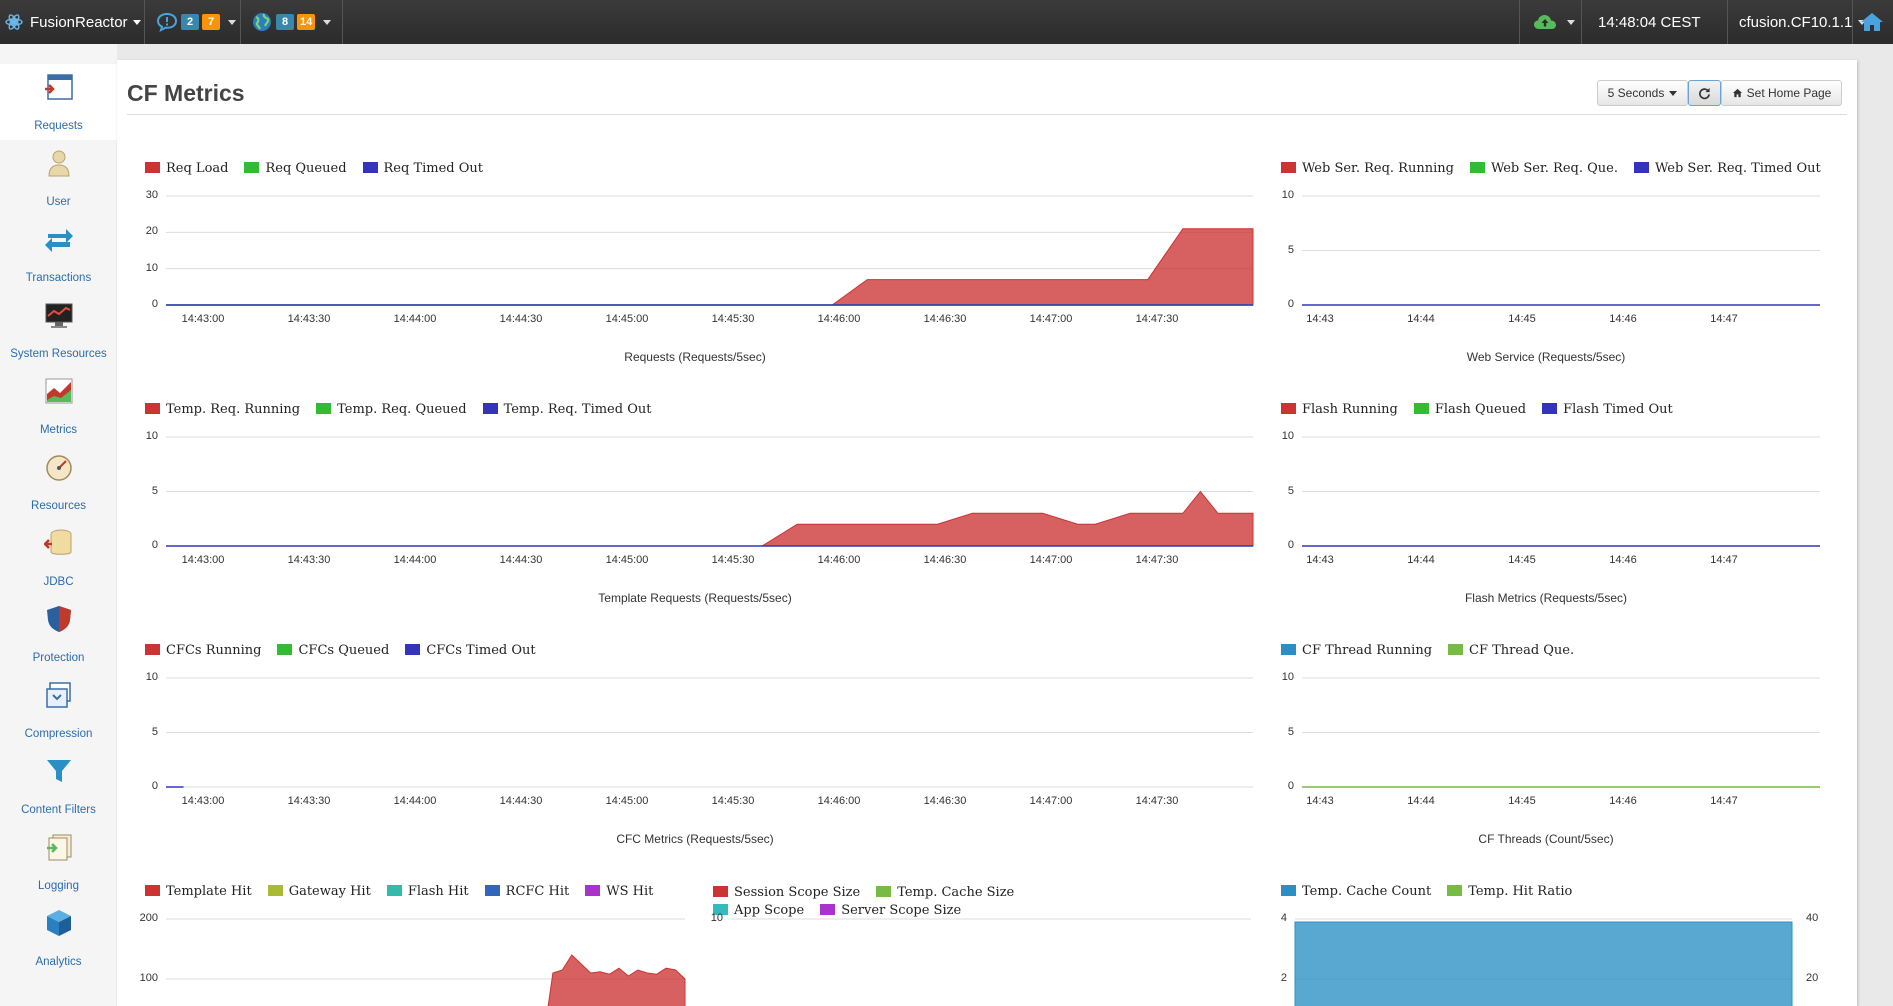  Describe the element at coordinates (1421, 319) in the screenshot. I see `x-tick-label: 14:44` at that location.